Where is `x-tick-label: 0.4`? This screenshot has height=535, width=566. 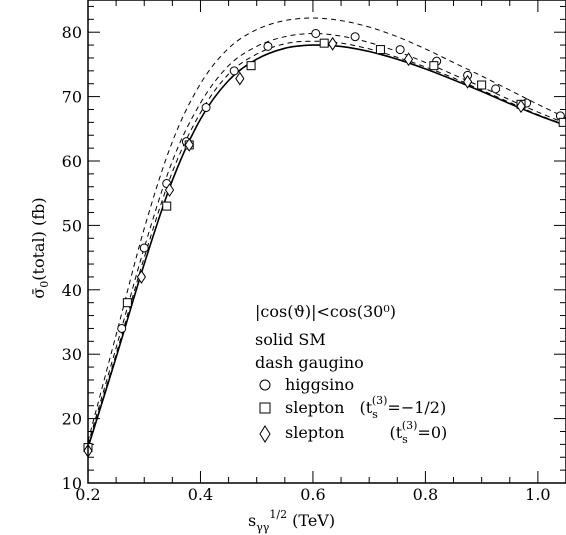
x-tick-label: 0.4 is located at coordinates (200, 494).